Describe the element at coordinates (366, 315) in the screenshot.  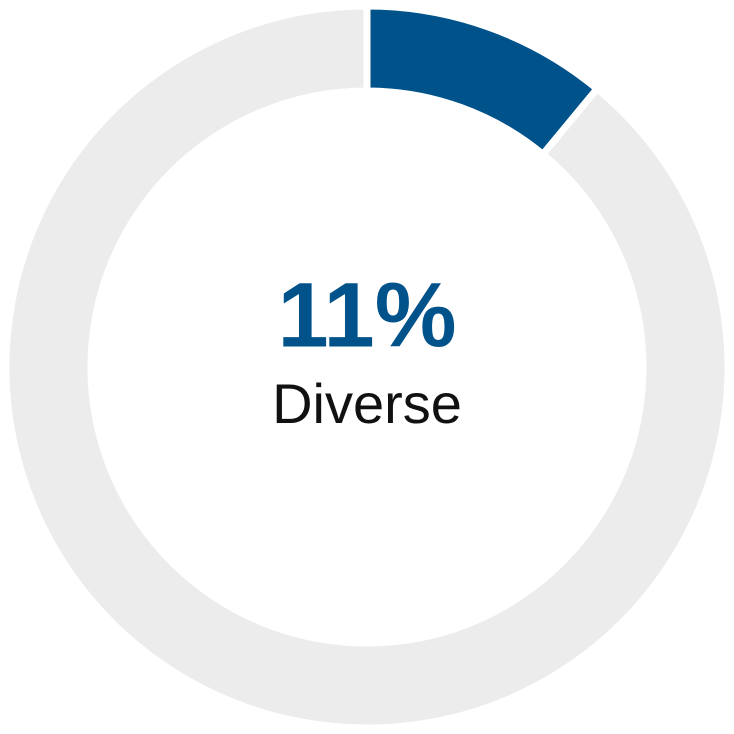
I see `center-value-label: 11%` at that location.